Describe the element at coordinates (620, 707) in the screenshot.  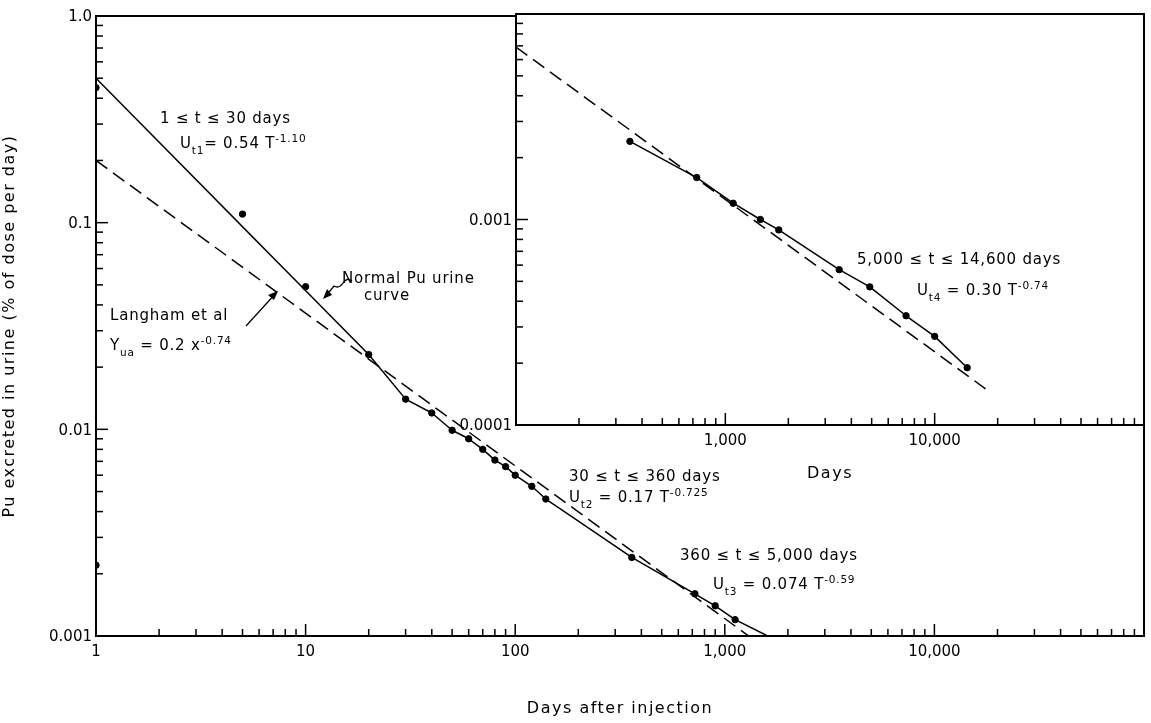
I see `x-axis-title: Days after injection` at that location.